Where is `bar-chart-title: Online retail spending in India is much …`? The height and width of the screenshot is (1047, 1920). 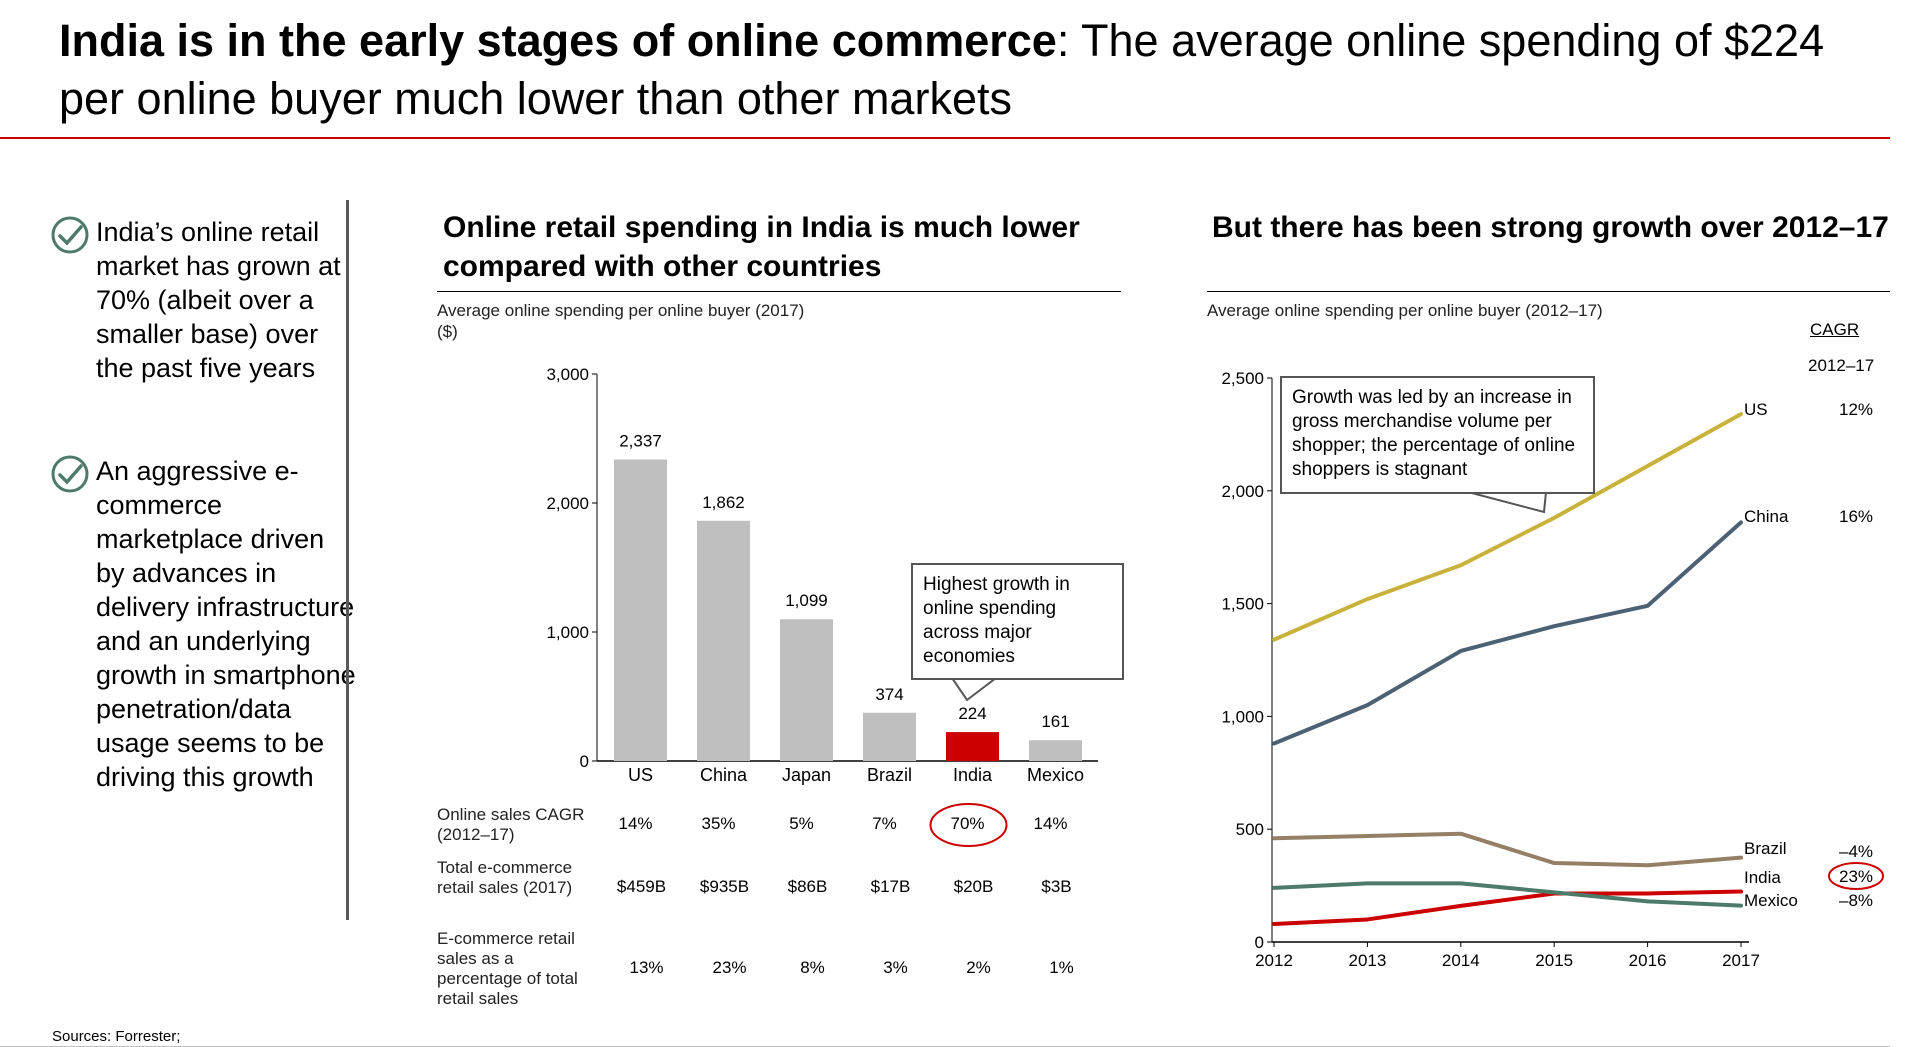 bar-chart-title: Online retail spending in India is much … is located at coordinates (761, 247).